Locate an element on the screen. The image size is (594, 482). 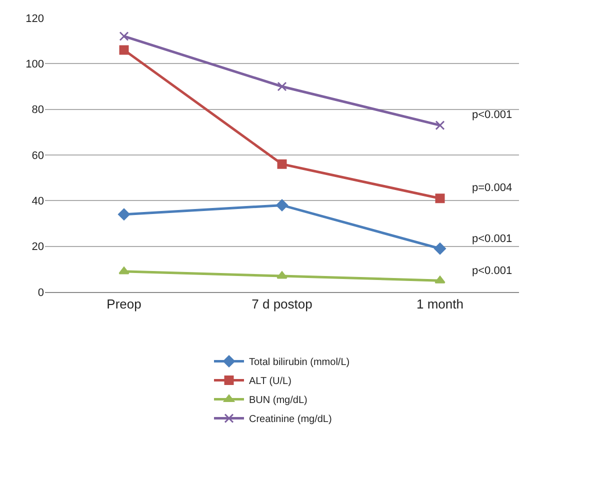
y-tick-label: 0 is located at coordinates (41, 292).